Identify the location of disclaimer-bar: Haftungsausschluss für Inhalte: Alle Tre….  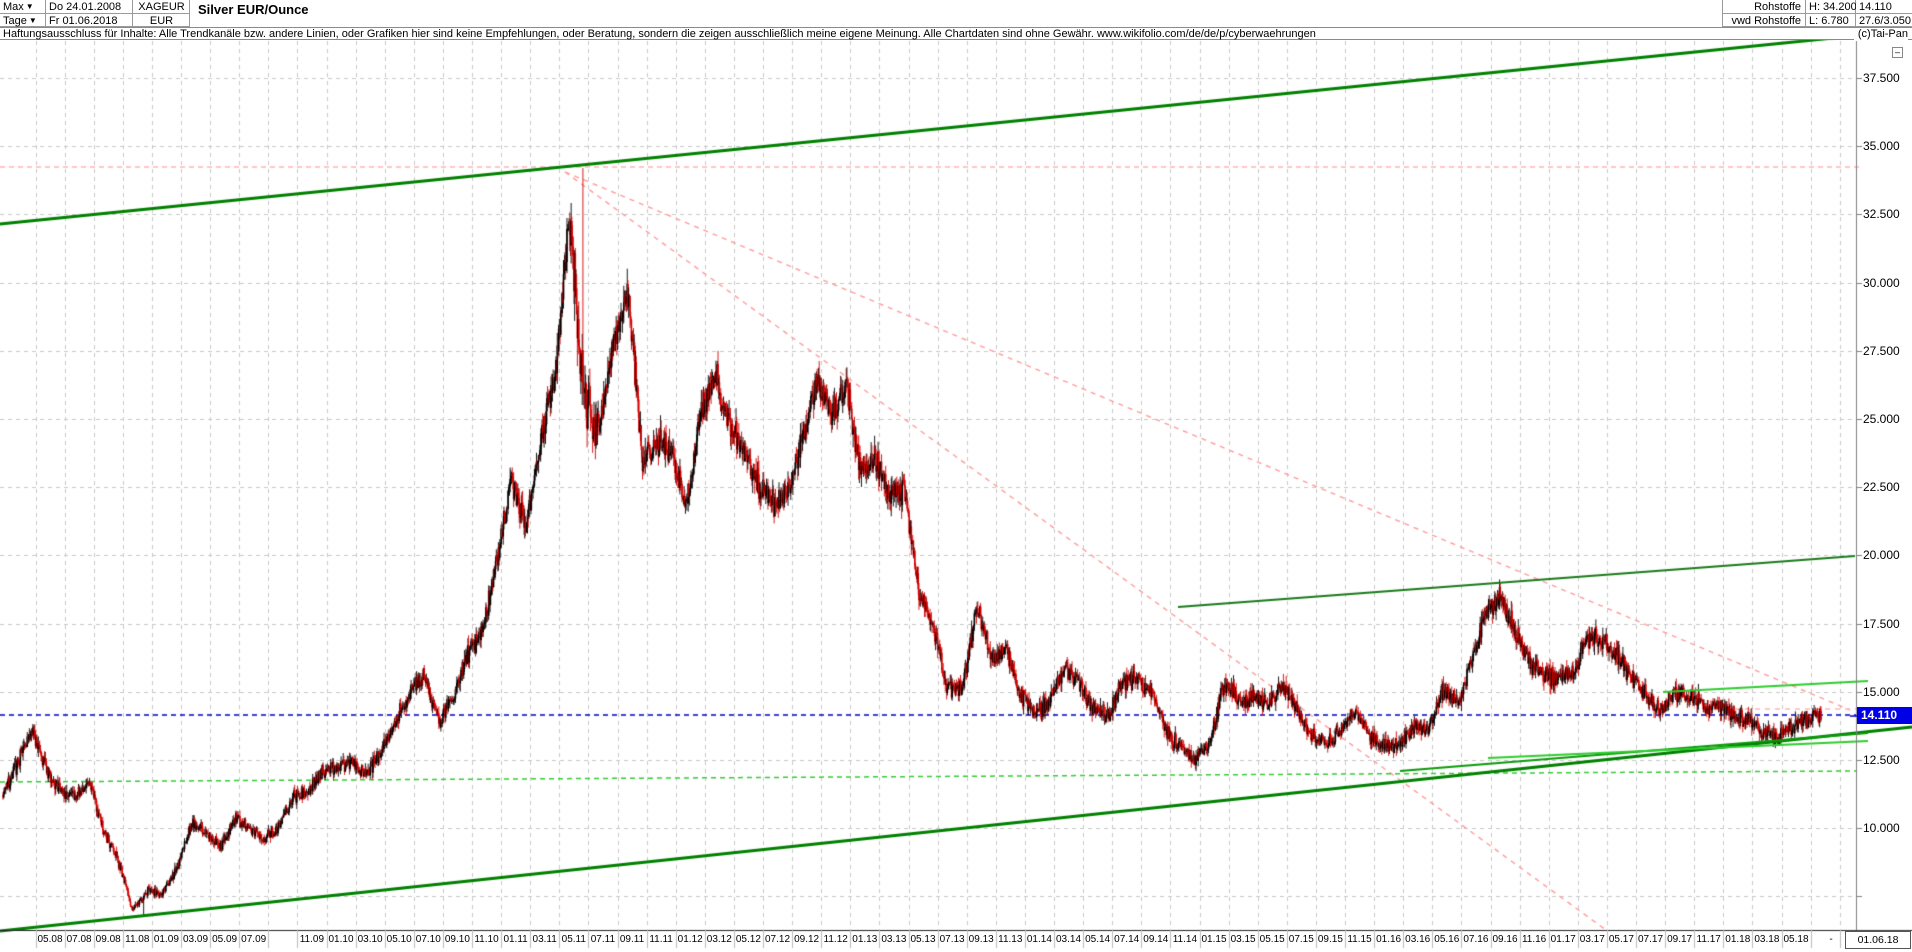
(956, 34).